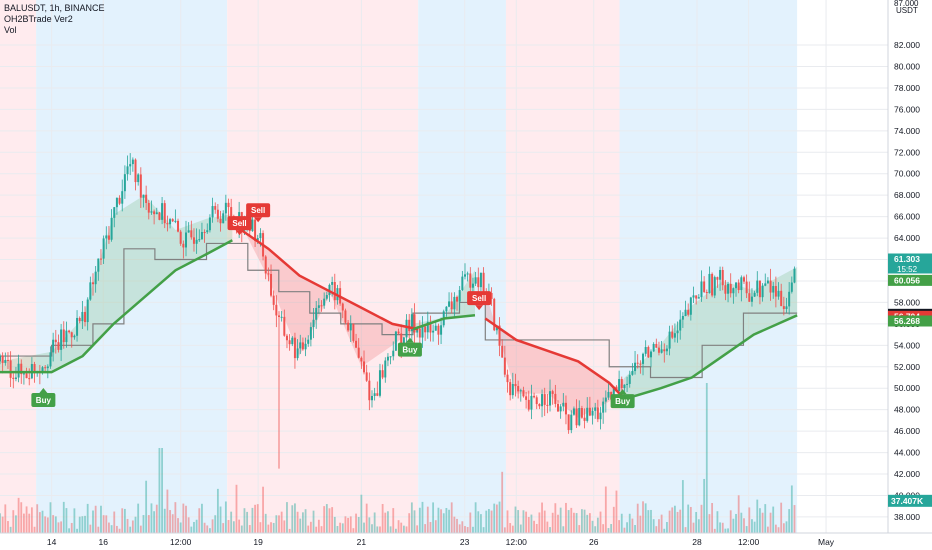  I want to click on legend-volume: Vol, so click(10, 30).